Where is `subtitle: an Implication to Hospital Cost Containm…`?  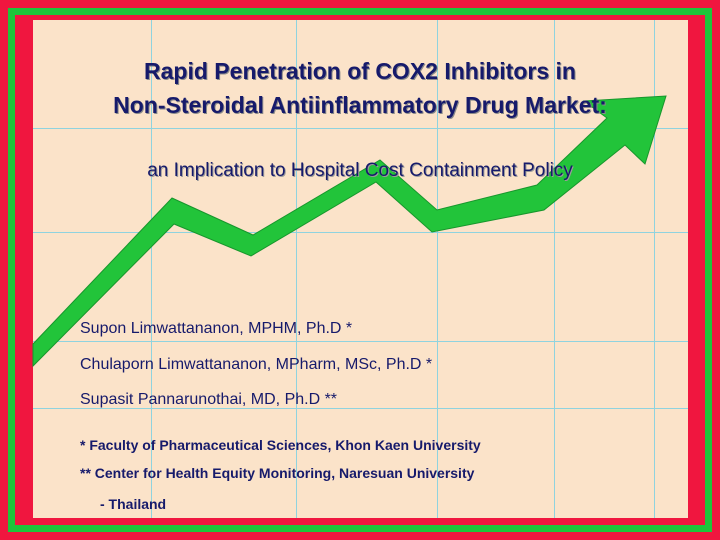
subtitle: an Implication to Hospital Cost Containm… is located at coordinates (360, 170).